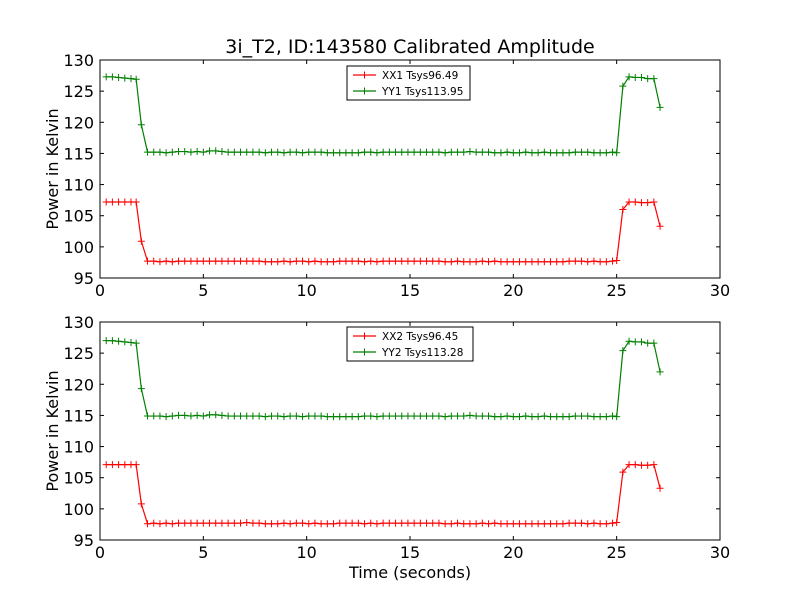 This screenshot has width=800, height=600. What do you see at coordinates (78, 153) in the screenshot?
I see `y-tick-label: 115` at bounding box center [78, 153].